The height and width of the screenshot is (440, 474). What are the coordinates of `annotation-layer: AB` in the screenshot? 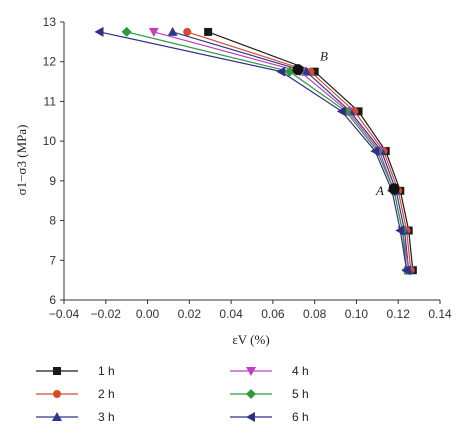 It's located at (346, 123).